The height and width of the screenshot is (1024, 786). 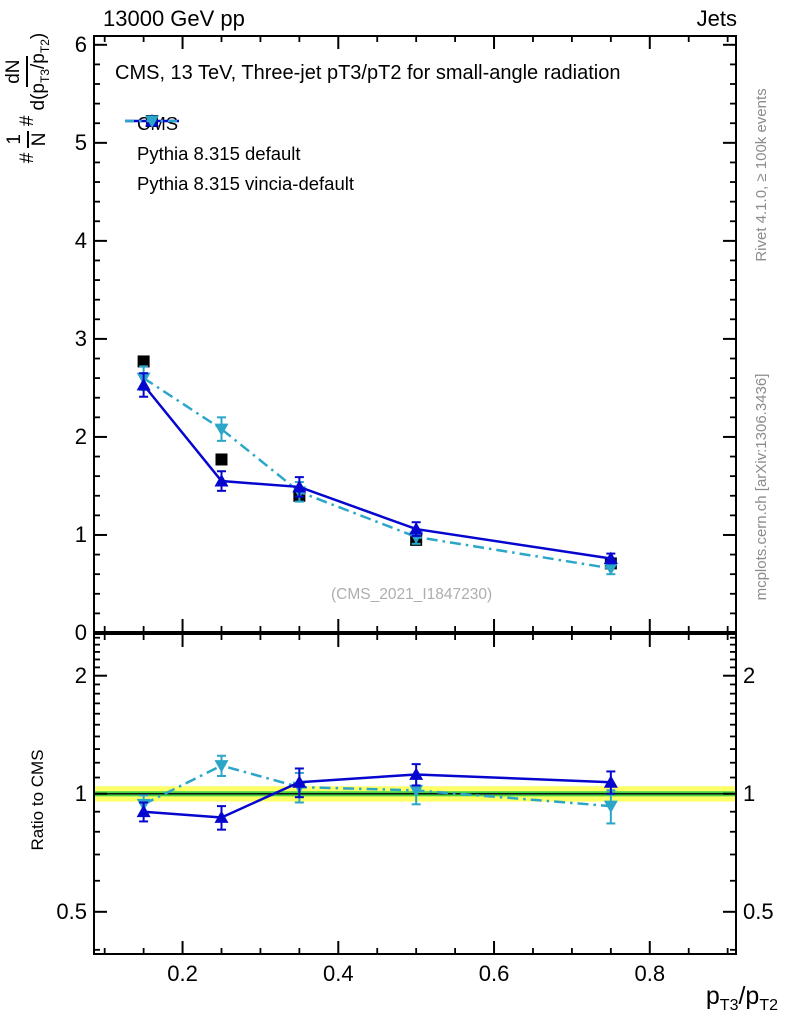 What do you see at coordinates (174, 18) in the screenshot?
I see `beam-energy-label: 13000 GeV pp` at bounding box center [174, 18].